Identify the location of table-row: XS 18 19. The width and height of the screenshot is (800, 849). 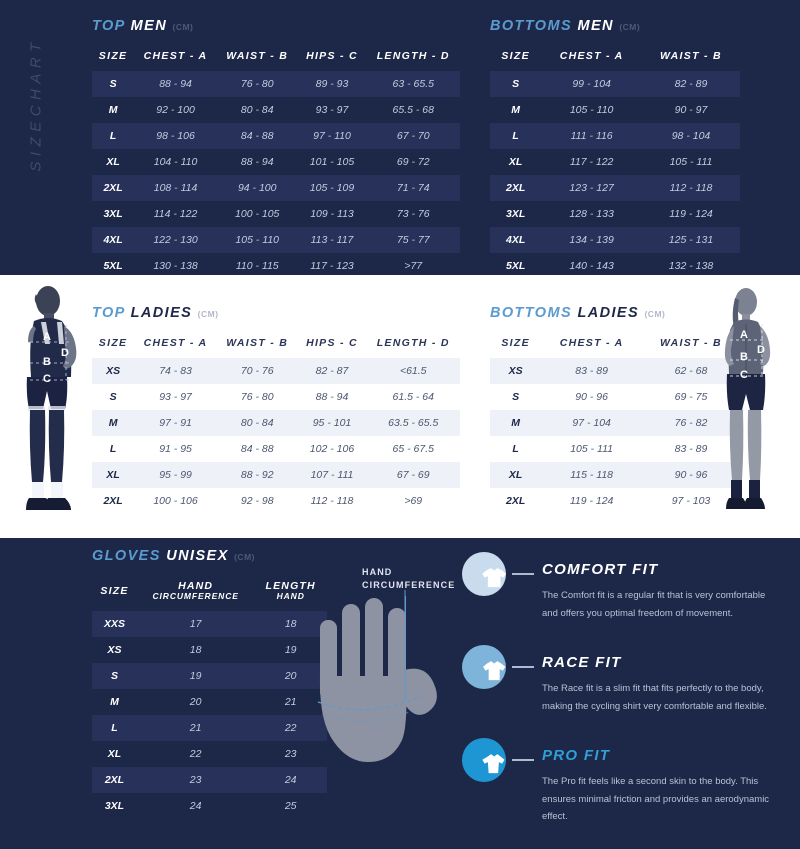
(209, 650).